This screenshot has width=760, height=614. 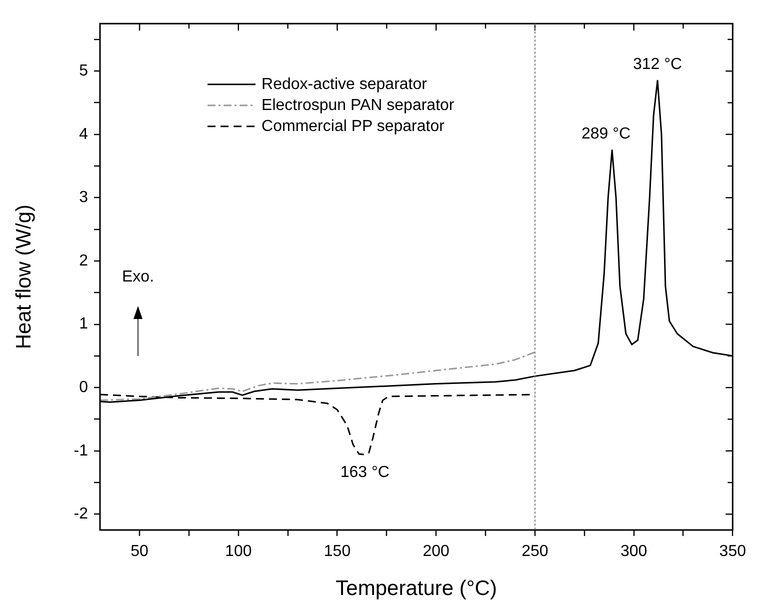 What do you see at coordinates (535, 551) in the screenshot?
I see `x-tick-label: 250` at bounding box center [535, 551].